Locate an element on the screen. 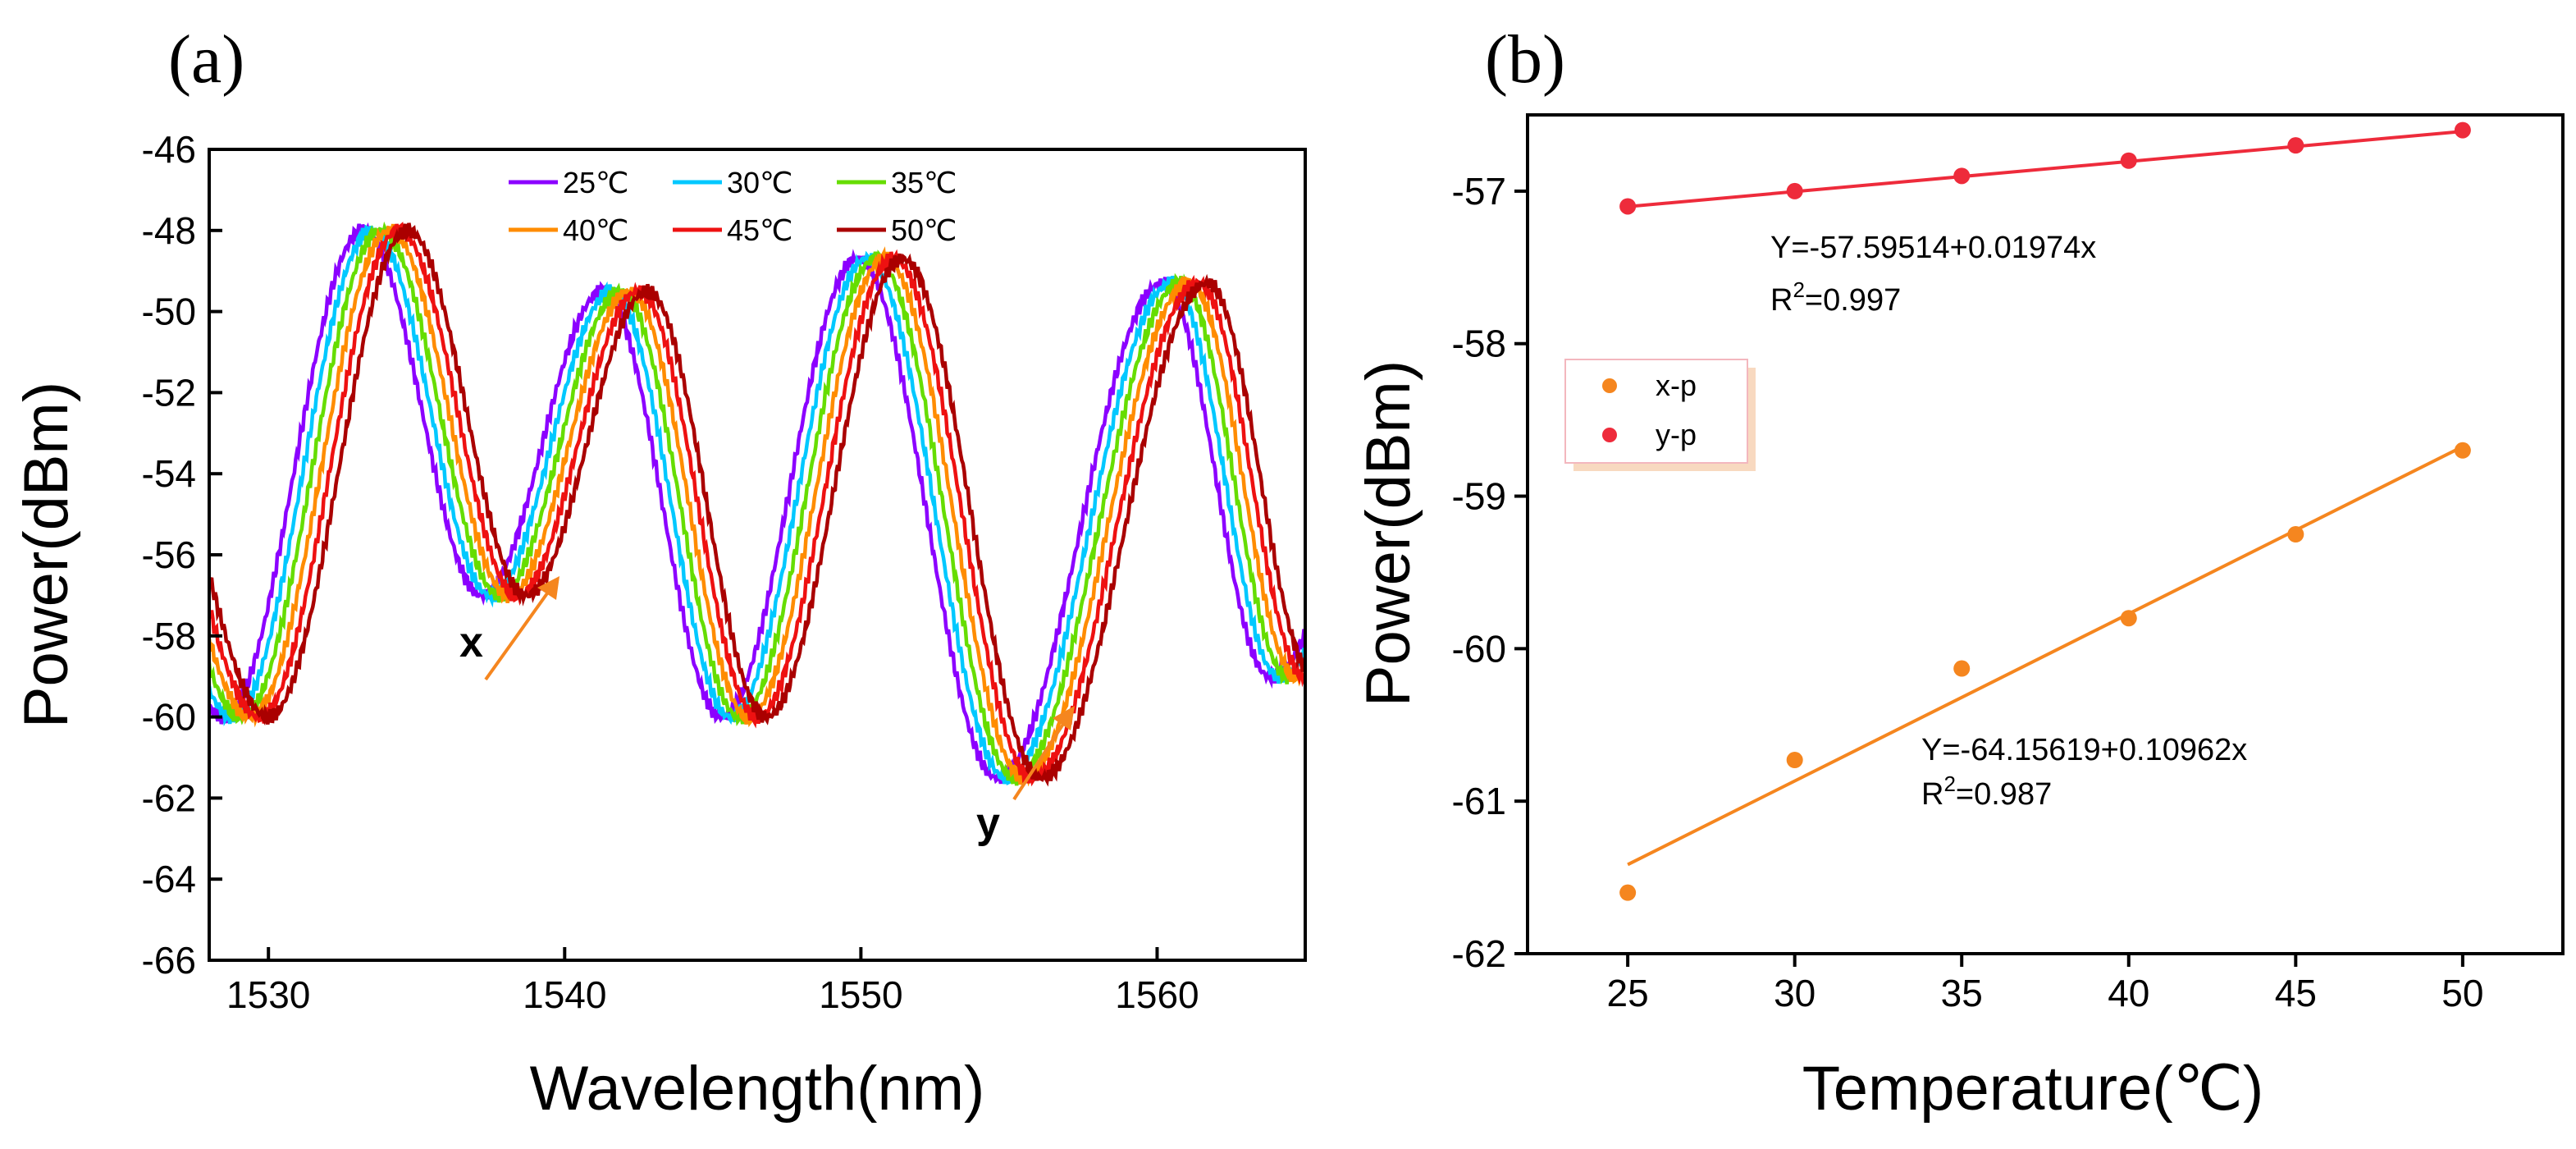 This screenshot has height=1149, width=2576. annotation-x-arrow is located at coordinates (522, 628).